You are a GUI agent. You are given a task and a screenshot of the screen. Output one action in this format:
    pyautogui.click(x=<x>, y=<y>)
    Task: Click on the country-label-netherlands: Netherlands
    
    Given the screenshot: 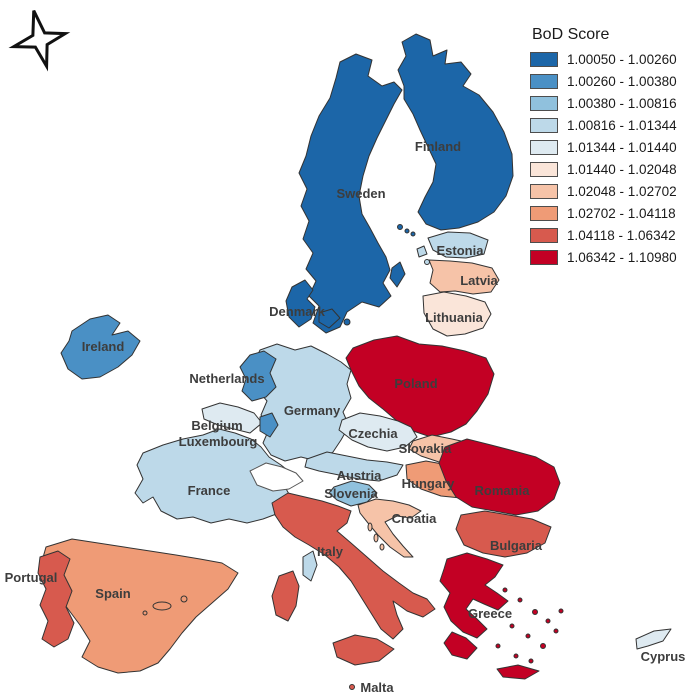 What is the action you would take?
    pyautogui.click(x=226, y=378)
    